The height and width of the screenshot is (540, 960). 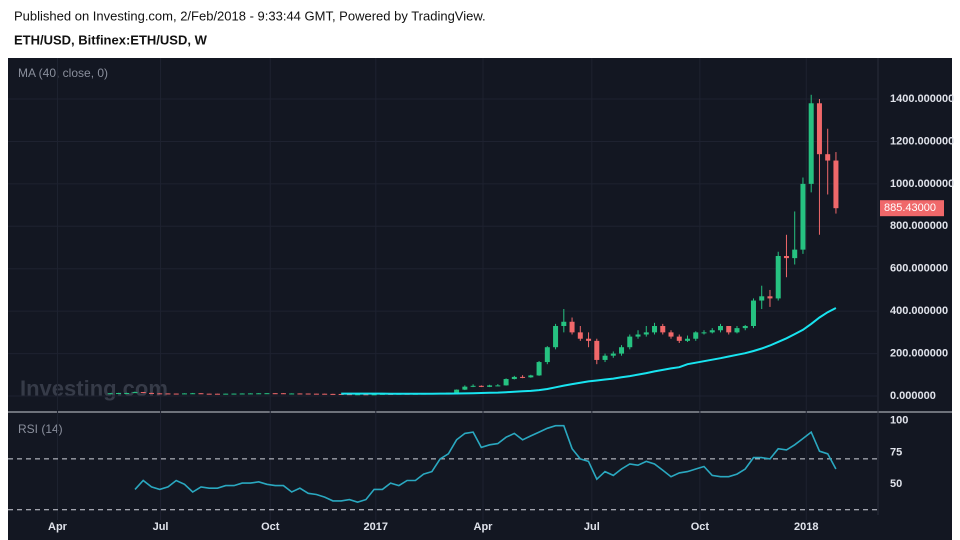 What do you see at coordinates (111, 39) in the screenshot?
I see `symbol-title: ETH/USD, Bitfinex:ETH/USD, W` at bounding box center [111, 39].